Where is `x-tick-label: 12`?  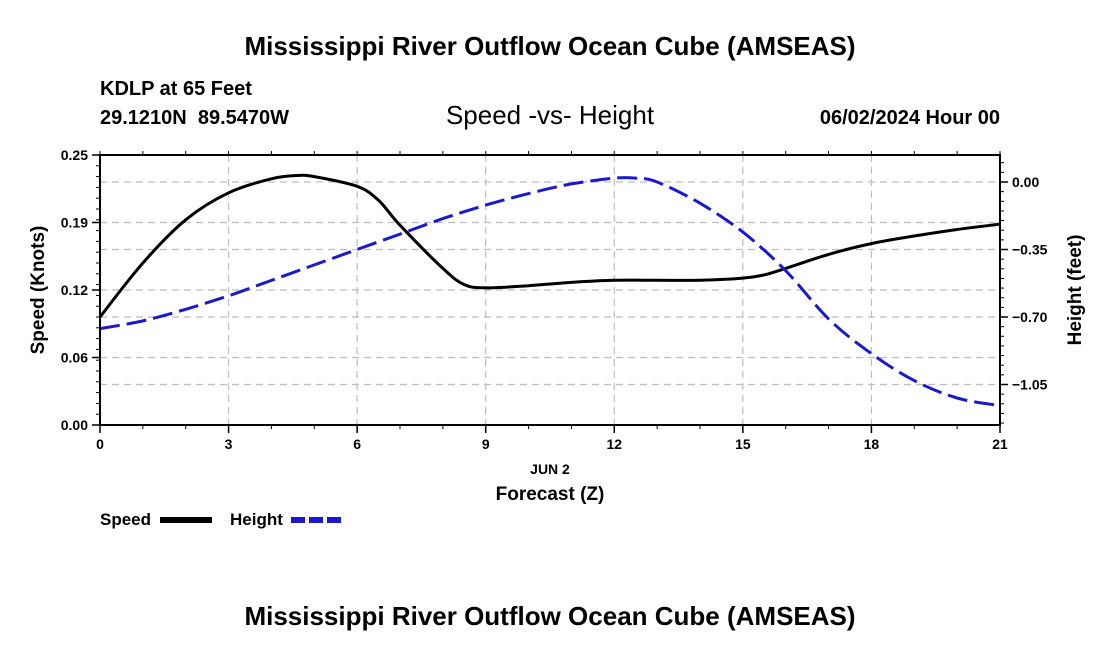
x-tick-label: 12 is located at coordinates (614, 444).